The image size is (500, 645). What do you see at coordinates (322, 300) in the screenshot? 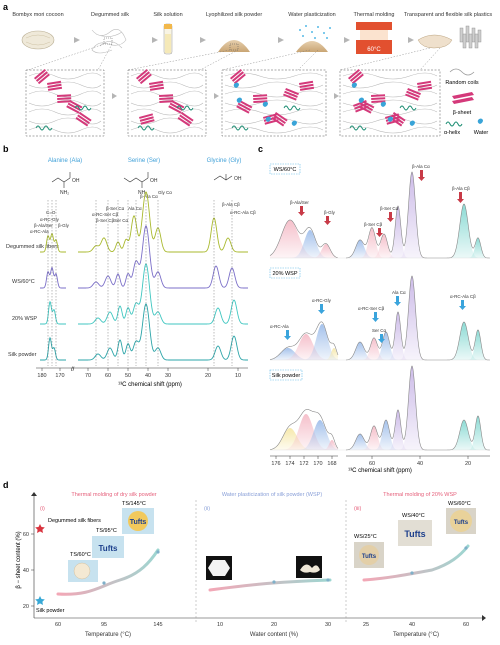
I see `c-label-rc-gly: α-RC-Gly` at bounding box center [322, 300].